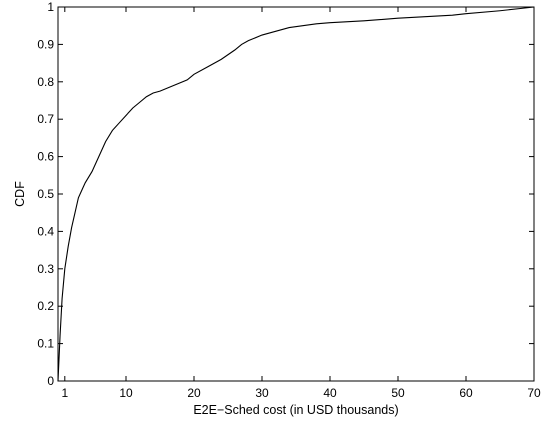  Describe the element at coordinates (45, 344) in the screenshot. I see `y-tick-label: 0.1` at that location.